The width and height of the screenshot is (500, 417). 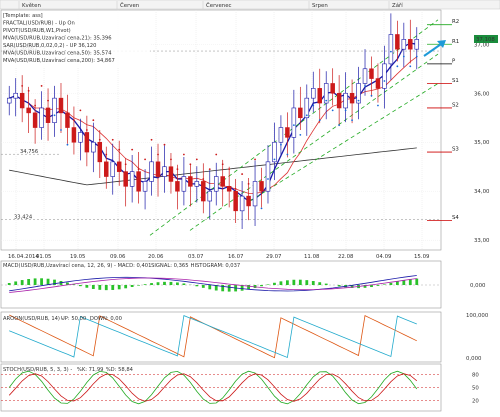 What do you see at coordinates (57, 53) in the screenshot?
I see `legend-entry: MVA(USD/RUB,Uzavírací cena,50): 35,574` at bounding box center [57, 53].